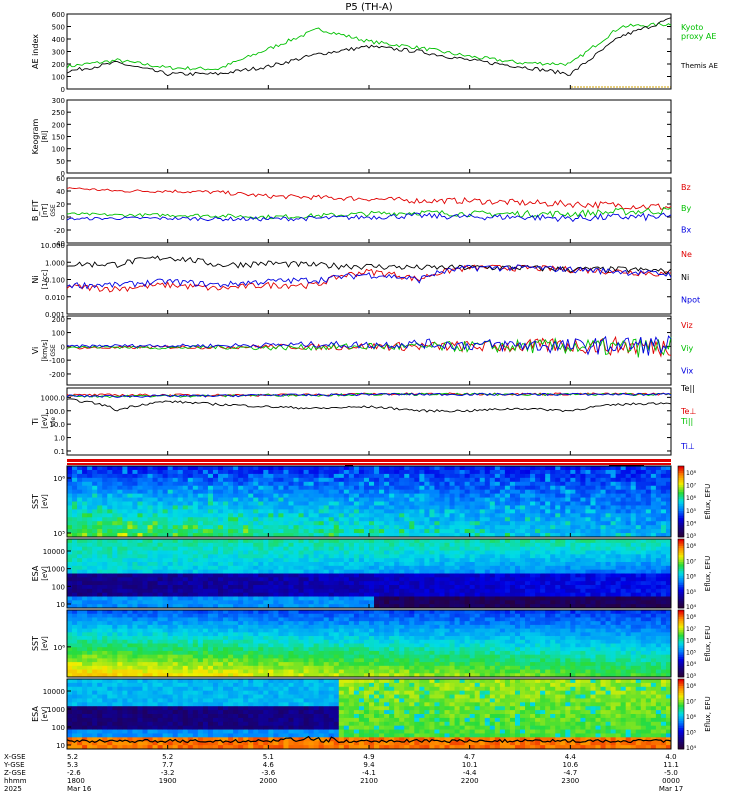 This screenshot has width=750, height=800. What do you see at coordinates (368, 7) in the screenshot?
I see `page-title: P5 (TH-A)` at bounding box center [368, 7].